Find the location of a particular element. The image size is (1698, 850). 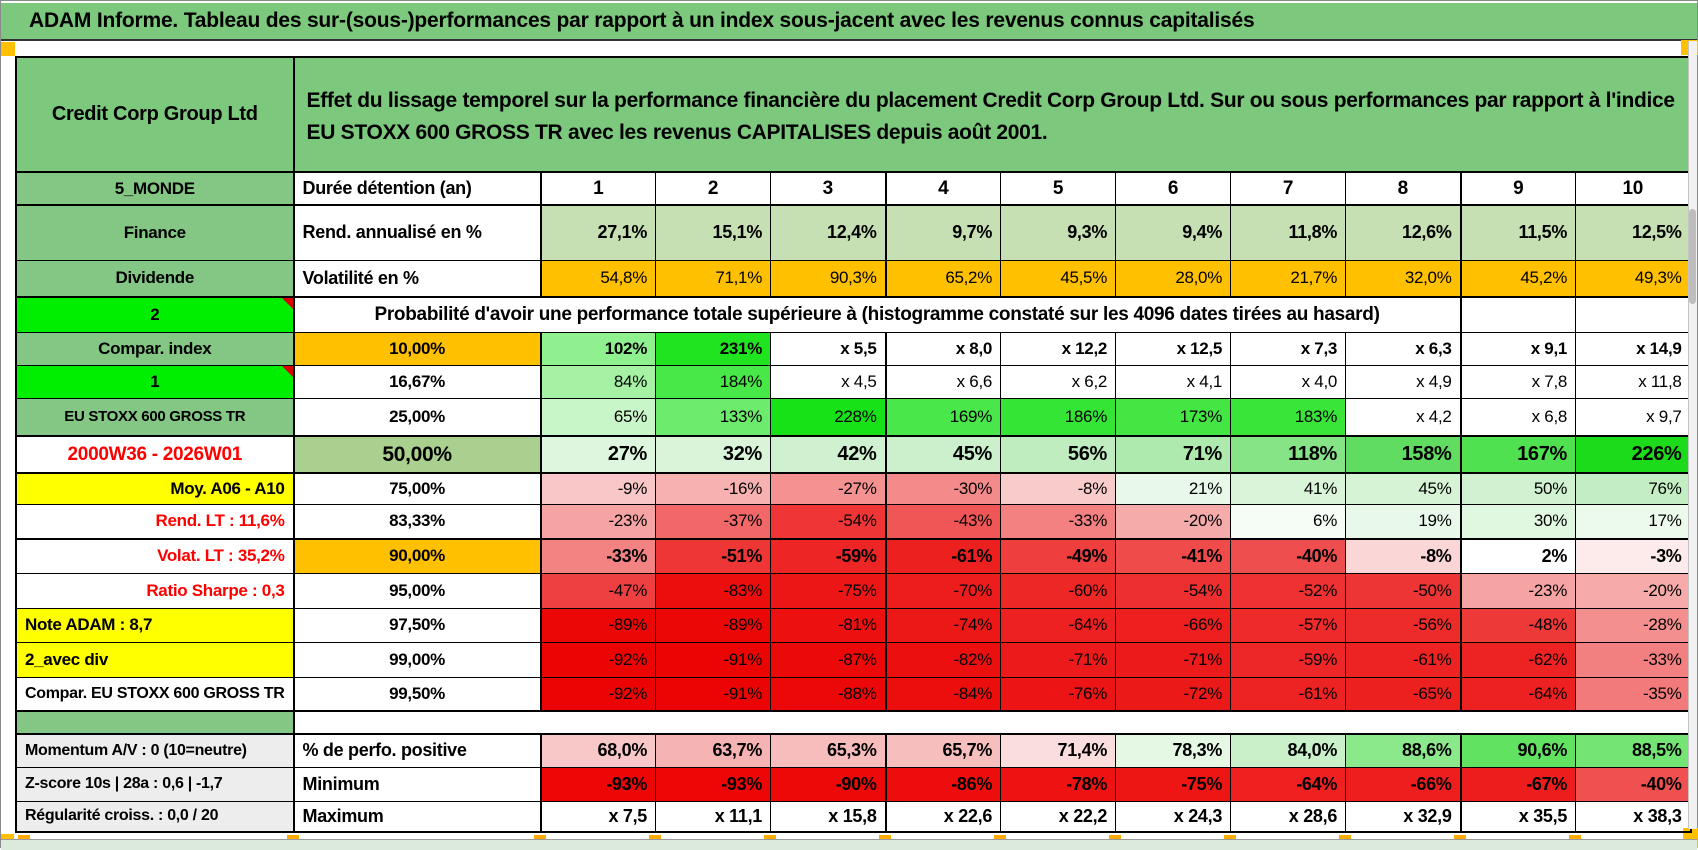

data-cell: -50% is located at coordinates (1403, 590).